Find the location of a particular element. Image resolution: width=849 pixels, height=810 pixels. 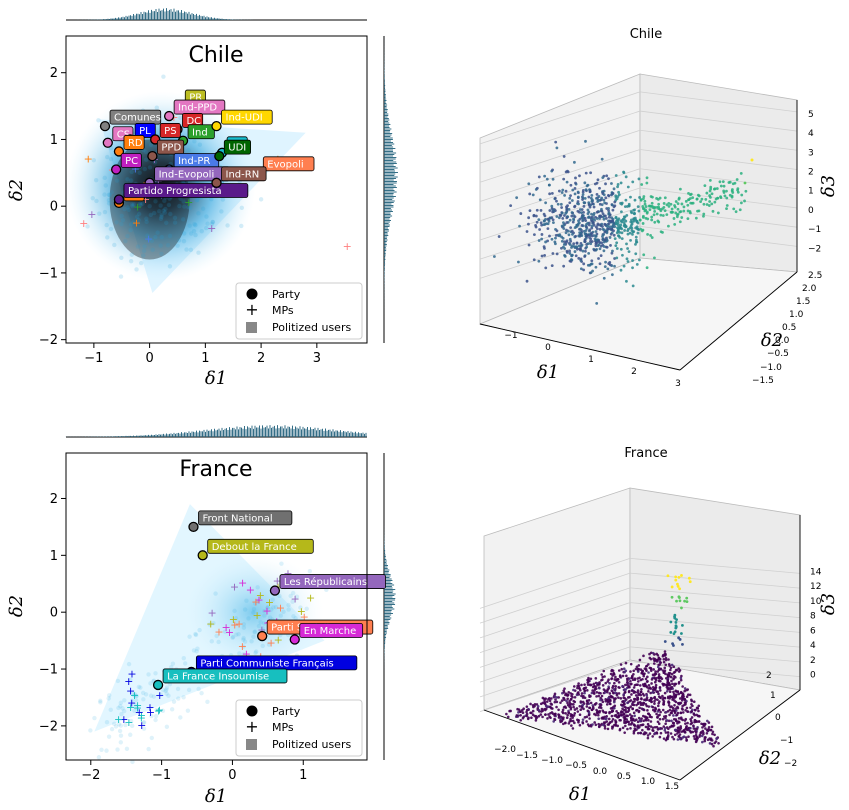

party-label: RD is located at coordinates (134, 142).